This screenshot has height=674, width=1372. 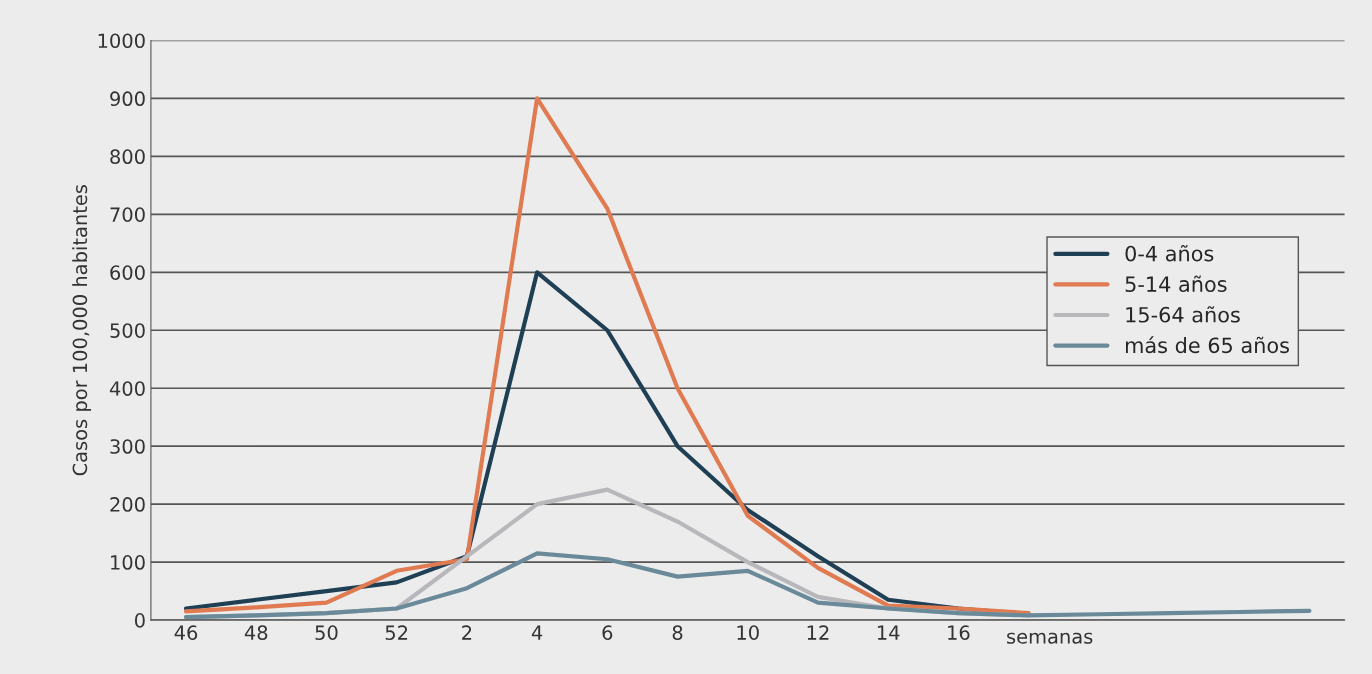 What do you see at coordinates (121, 41) in the screenshot?
I see `y-tick-label: 1000` at bounding box center [121, 41].